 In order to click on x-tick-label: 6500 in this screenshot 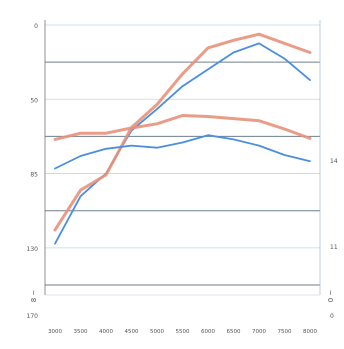, I will do `click(234, 332)`.